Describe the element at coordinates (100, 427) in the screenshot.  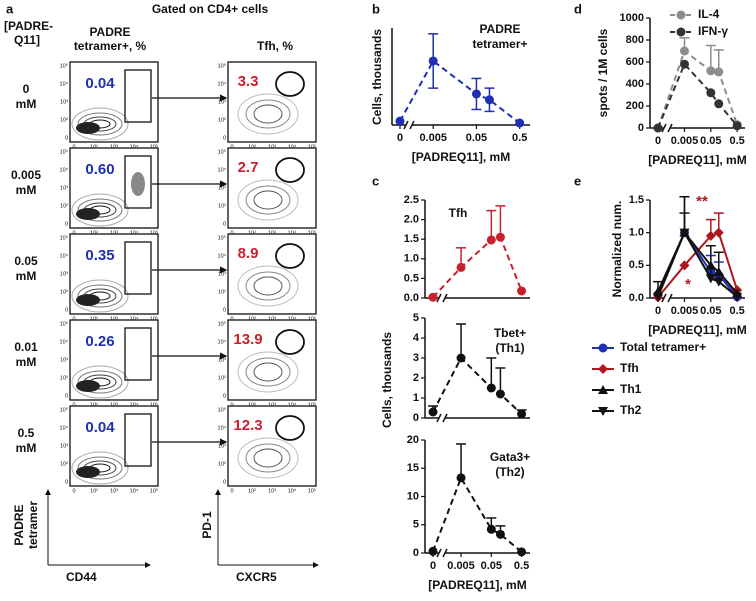
I see `tetramer-value: 0.04` at that location.